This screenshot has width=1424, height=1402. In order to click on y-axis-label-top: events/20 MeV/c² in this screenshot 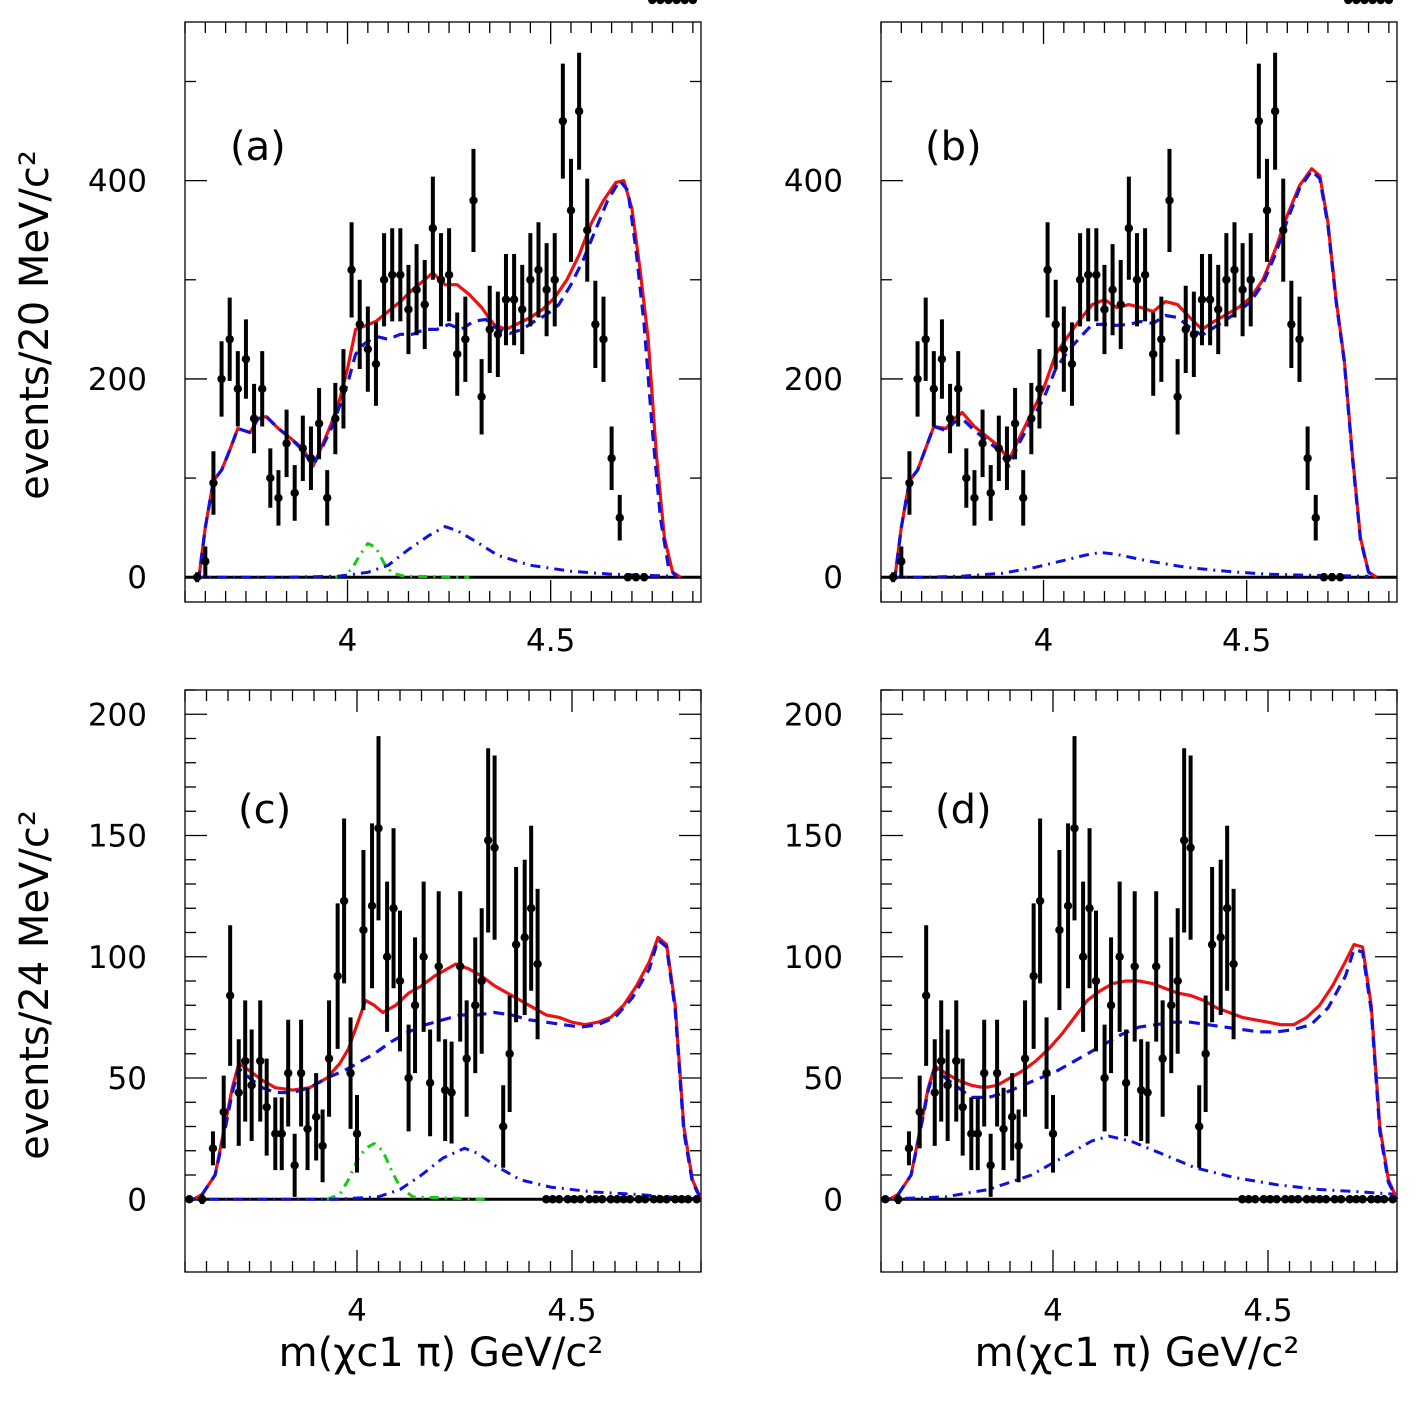, I will do `click(35, 325)`.